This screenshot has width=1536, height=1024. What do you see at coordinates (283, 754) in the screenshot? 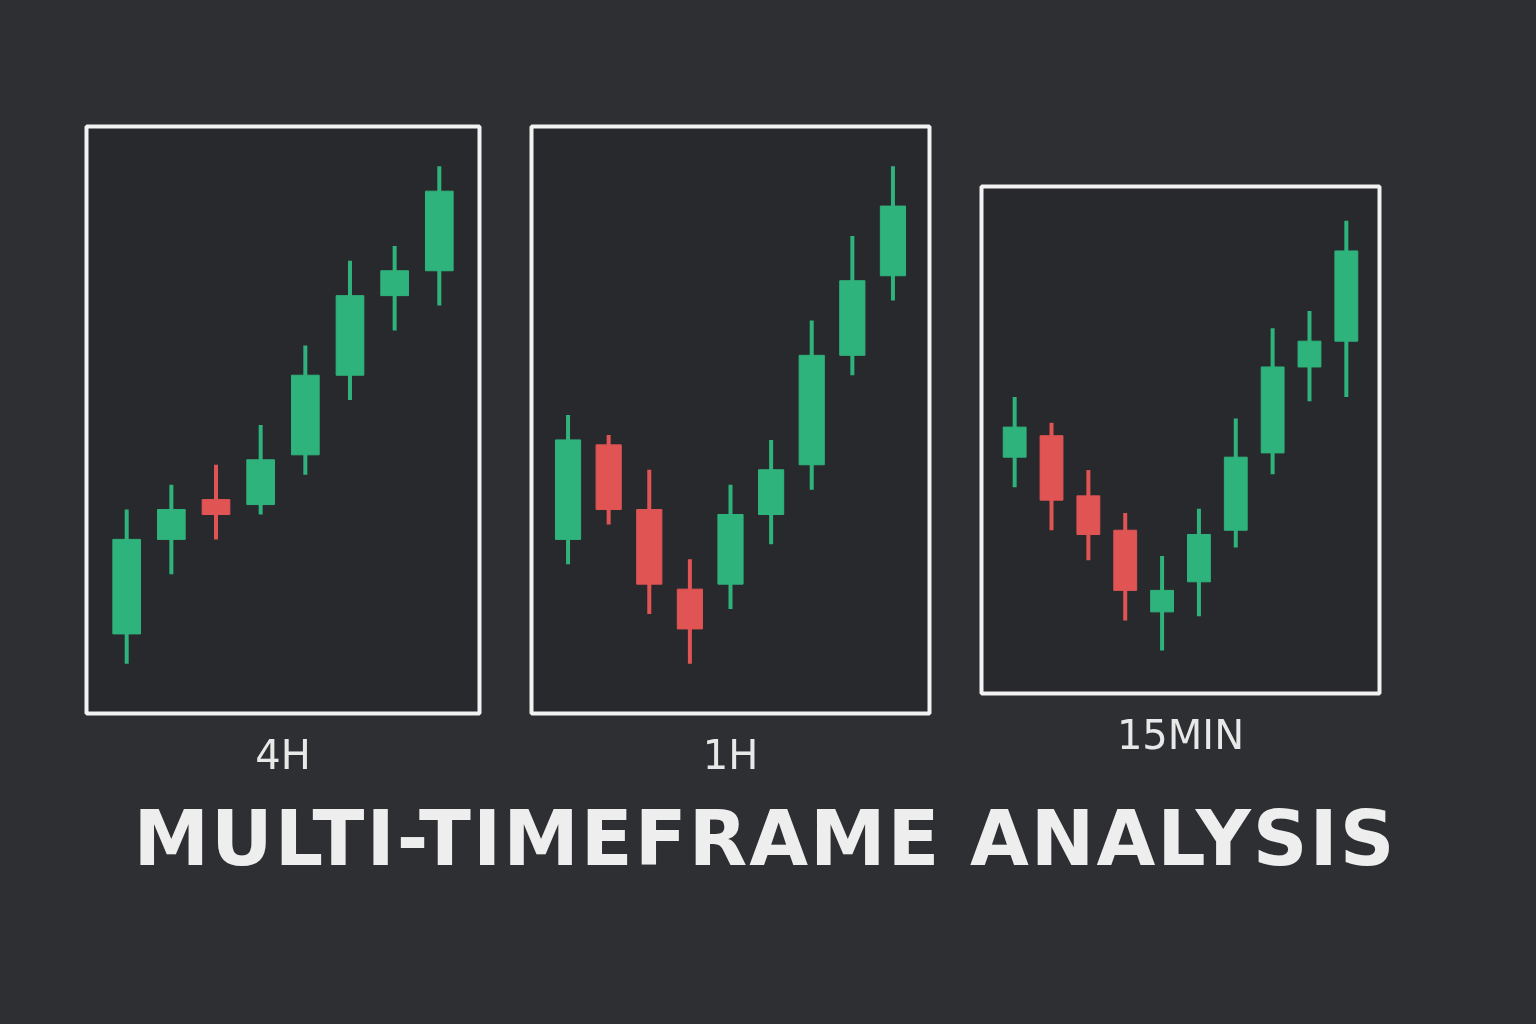
I see `x-axis-title: 4H` at bounding box center [283, 754].